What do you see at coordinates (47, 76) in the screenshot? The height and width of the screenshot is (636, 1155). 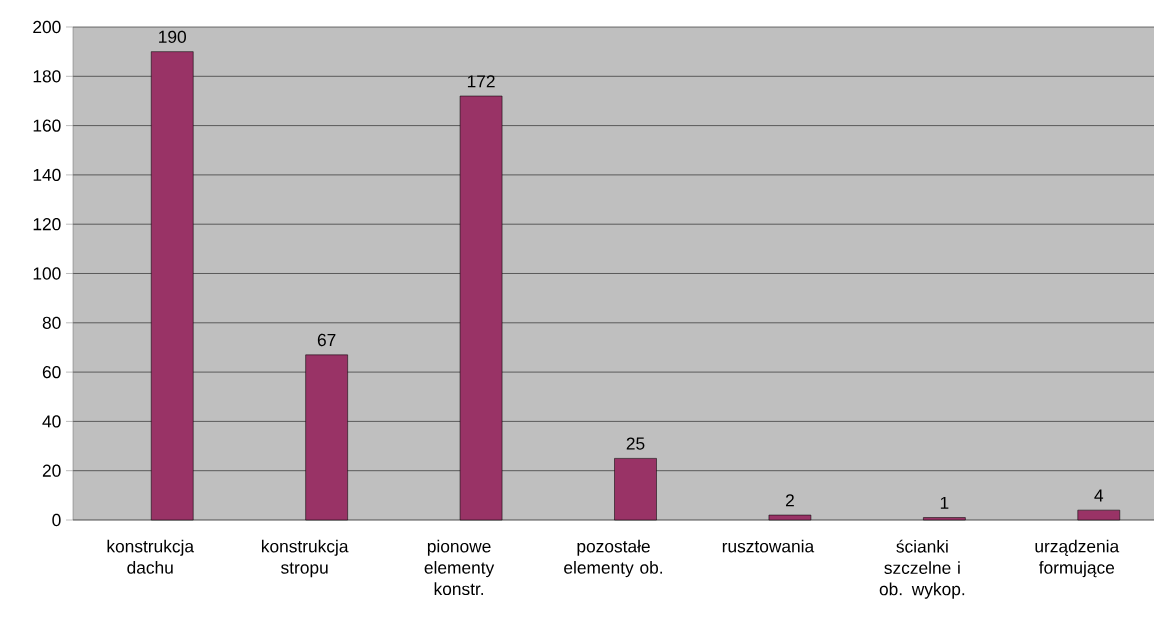 I see `y-tick-label: 180` at bounding box center [47, 76].